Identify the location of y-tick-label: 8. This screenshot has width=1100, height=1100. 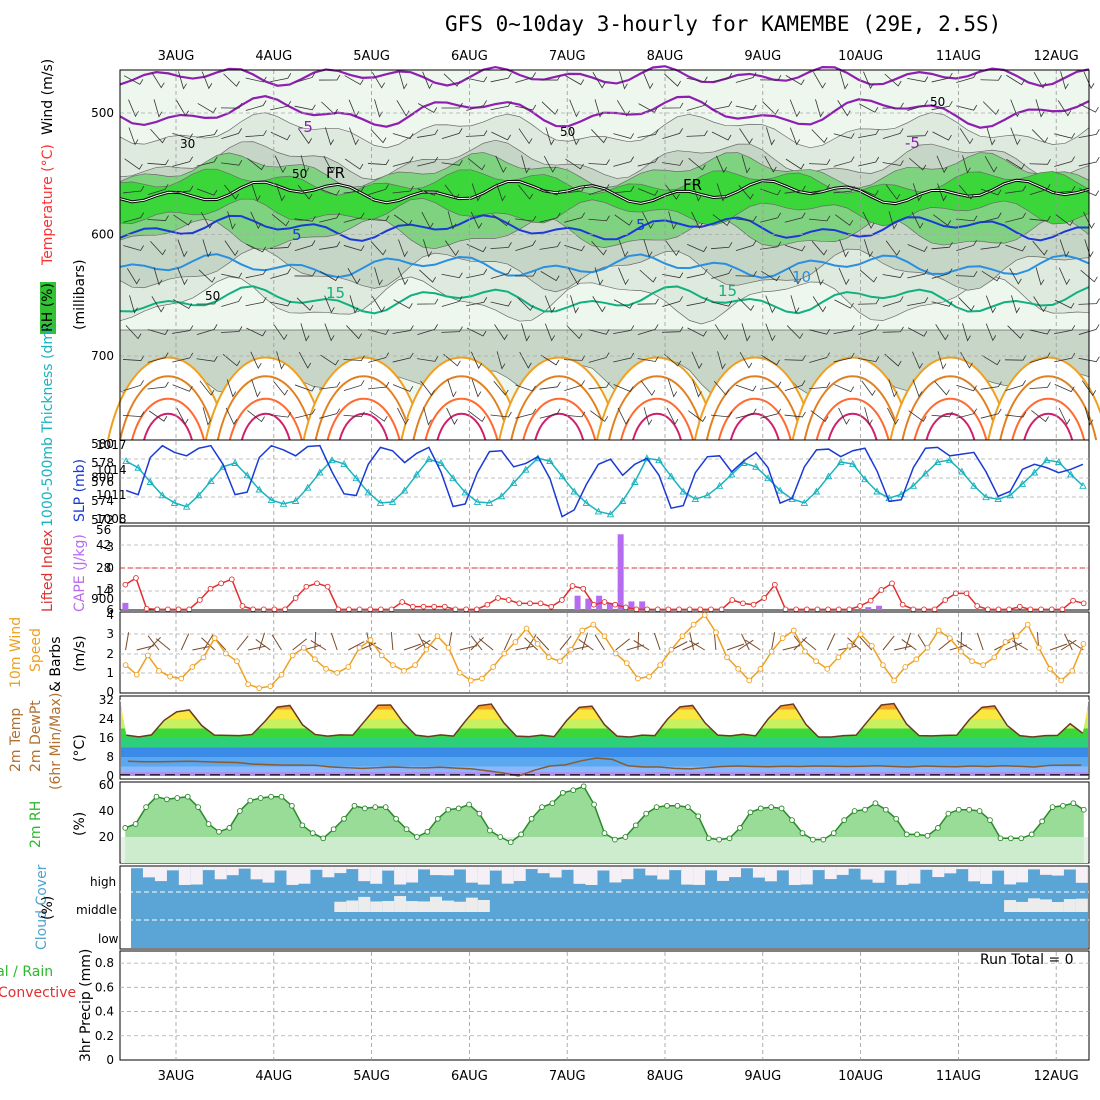
(110, 757).